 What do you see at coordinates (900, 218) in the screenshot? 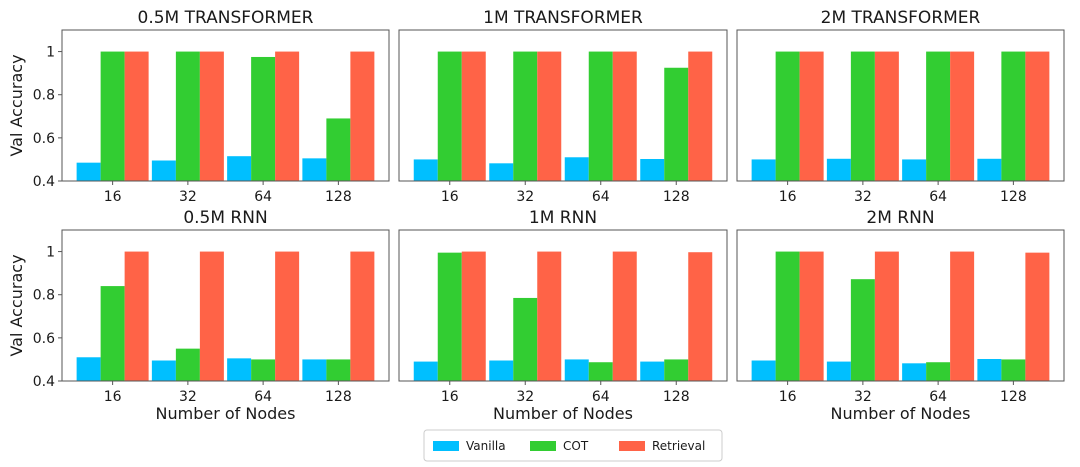
I see `panel-title: 2M RNN` at bounding box center [900, 218].